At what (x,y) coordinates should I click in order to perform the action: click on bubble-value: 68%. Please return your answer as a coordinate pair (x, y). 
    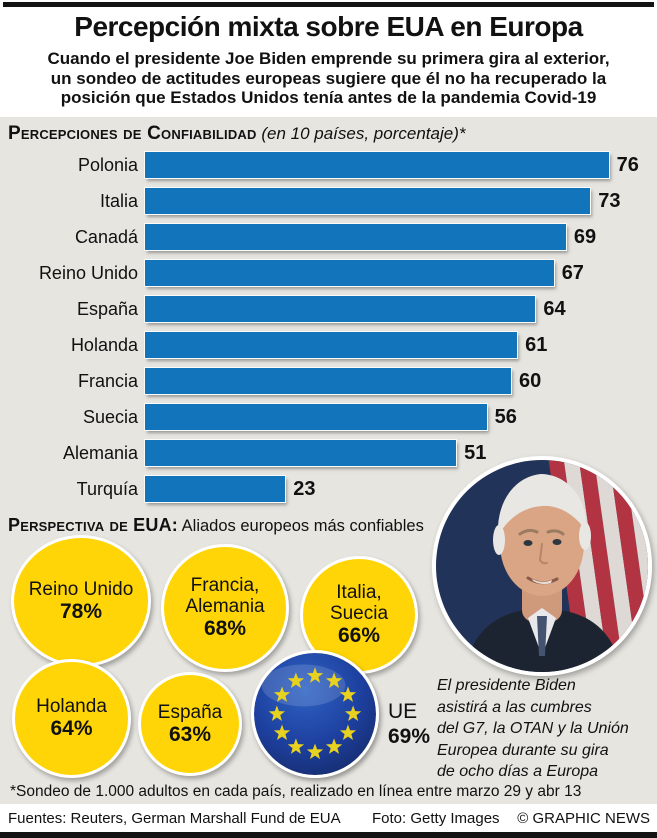
    Looking at the image, I should click on (225, 628).